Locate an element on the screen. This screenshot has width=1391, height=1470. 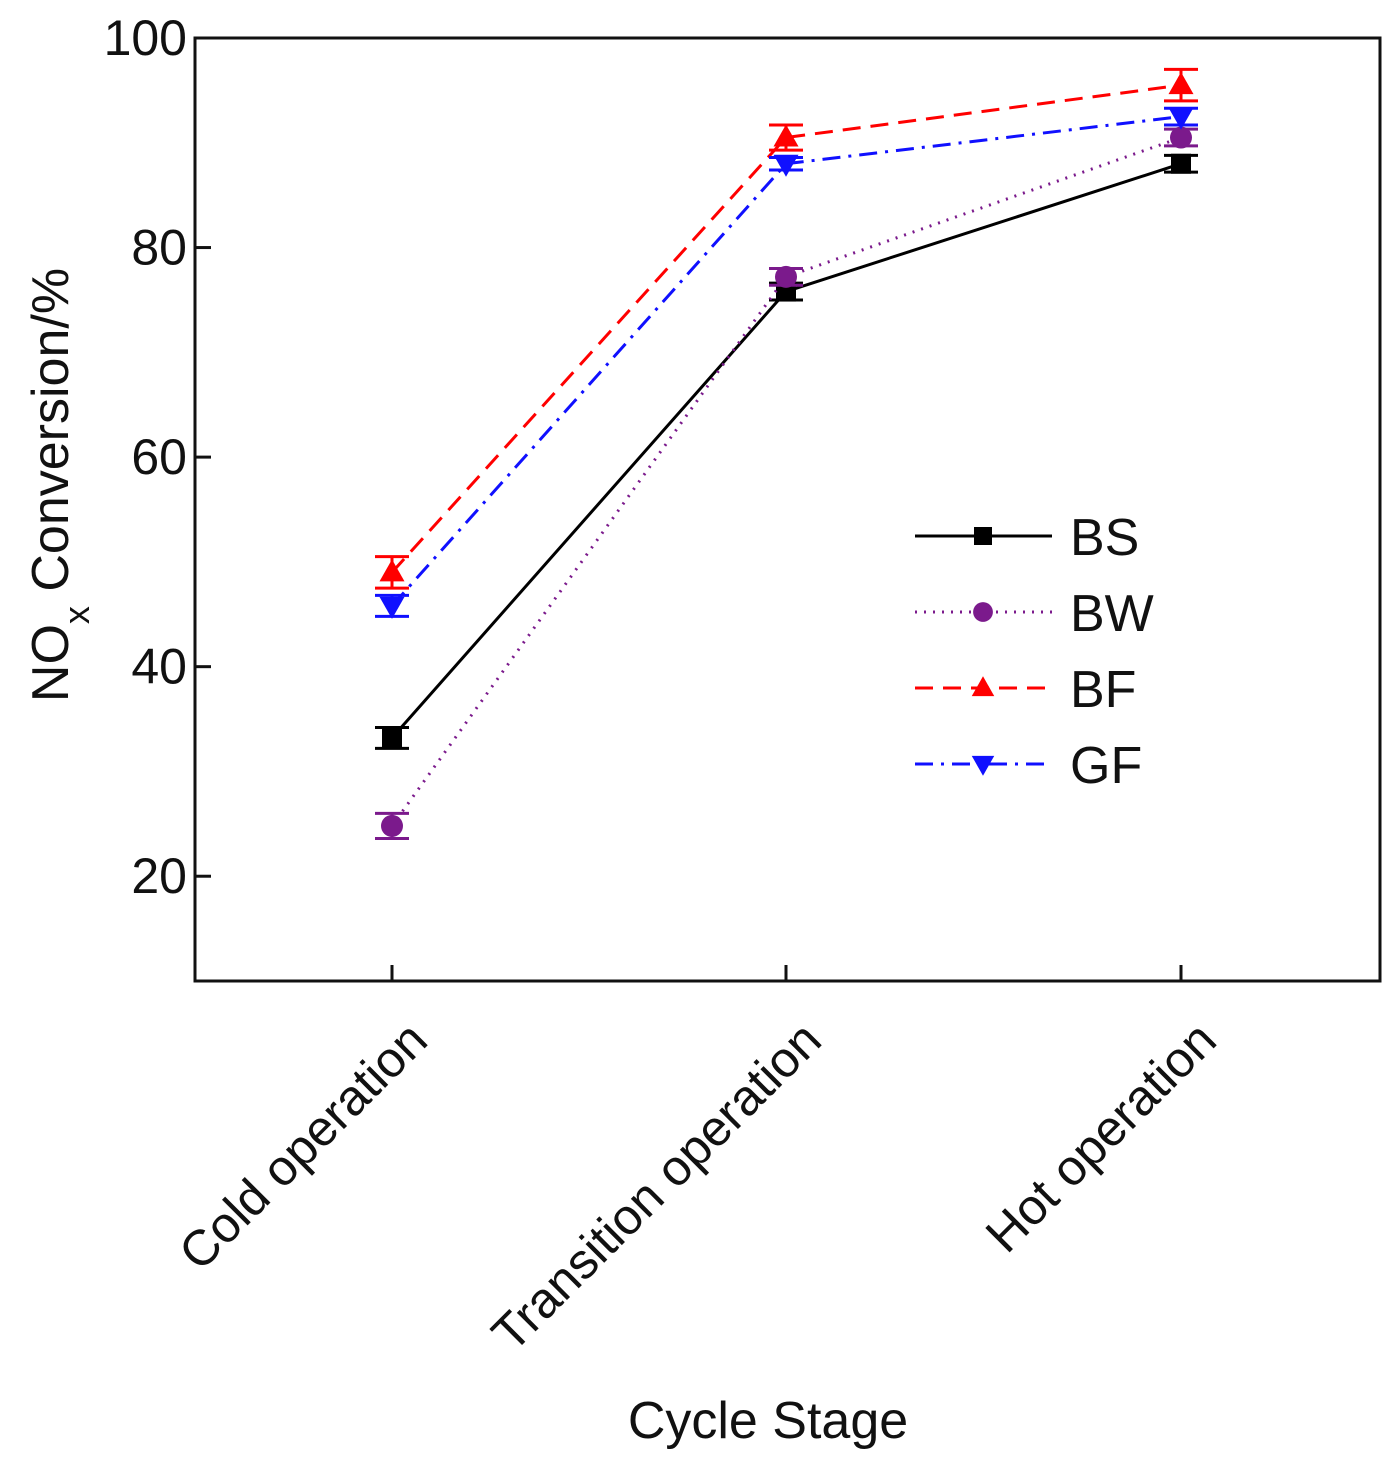
y-axis-title: NOx Conversion/% is located at coordinates (59, 485).